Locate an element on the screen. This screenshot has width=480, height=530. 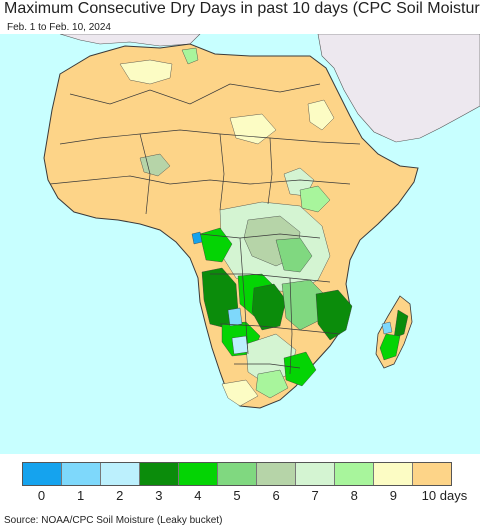
legend-label-1: 1 is located at coordinates (81, 495).